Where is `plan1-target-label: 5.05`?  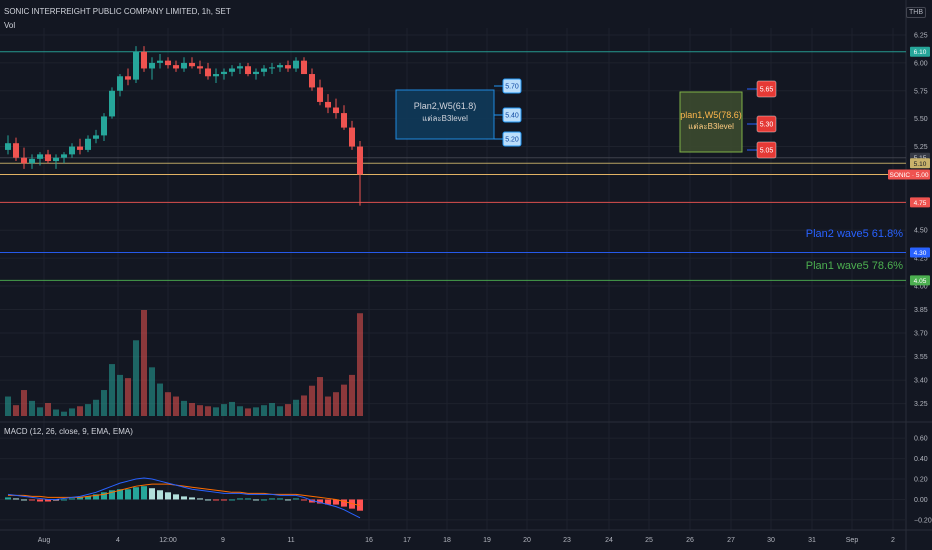 plan1-target-label: 5.05 is located at coordinates (767, 151).